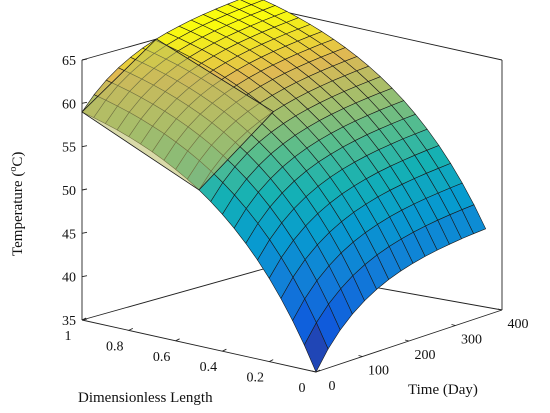 The width and height of the screenshot is (550, 413). Describe the element at coordinates (471, 340) in the screenshot. I see `y-tick-label: 300` at that location.